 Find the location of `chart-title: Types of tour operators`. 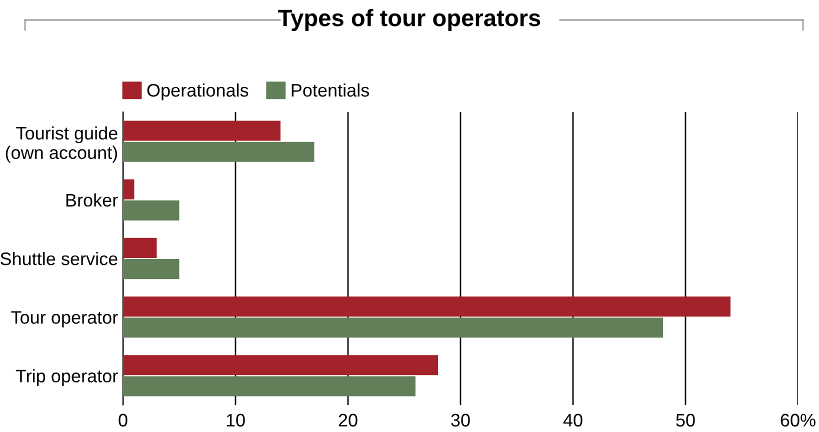

chart-title: Types of tour operators is located at coordinates (409, 20).